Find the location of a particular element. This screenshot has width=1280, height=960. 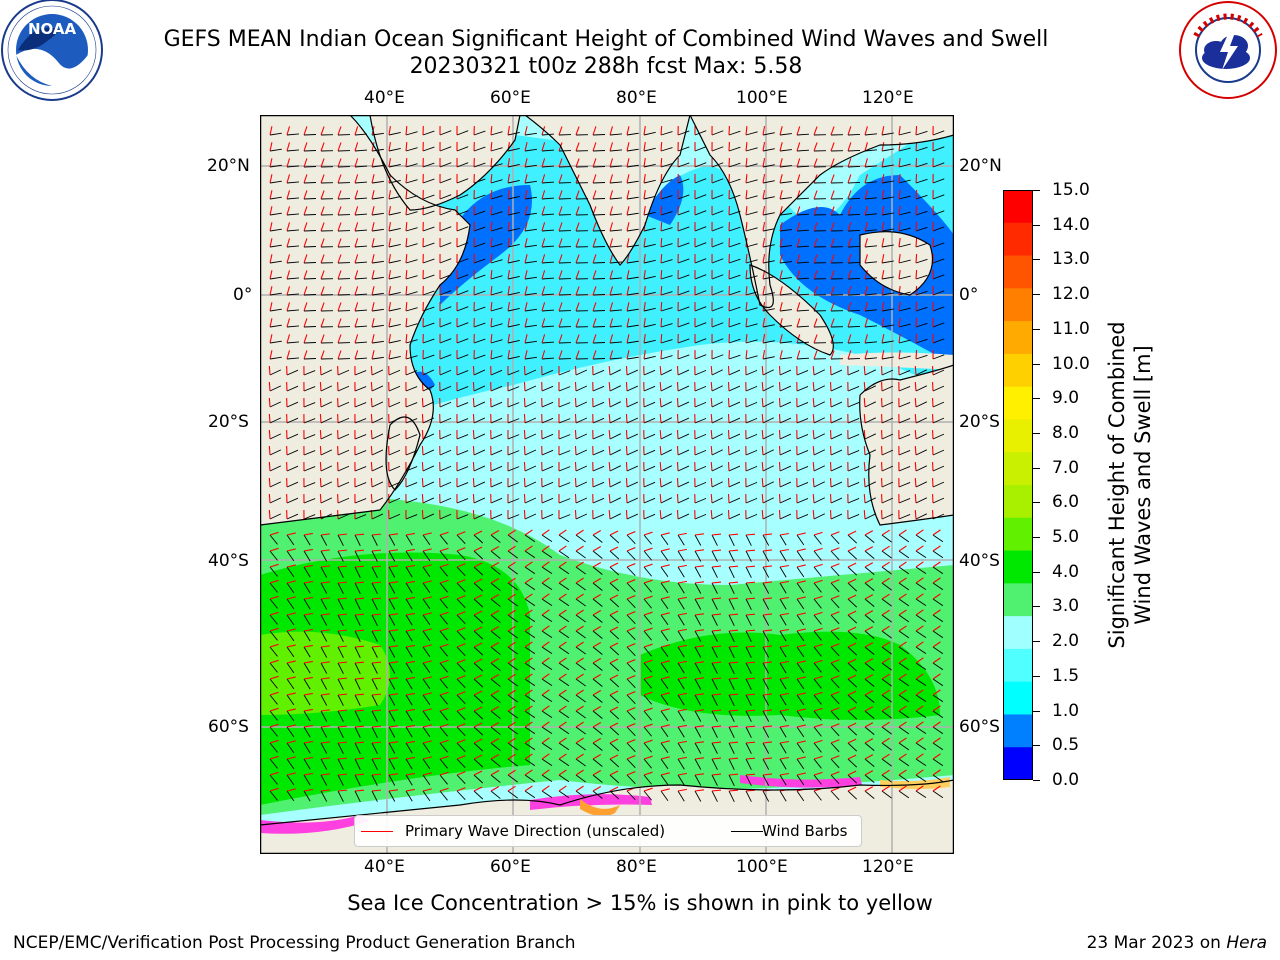

colorbar-tick-label: 11.0 is located at coordinates (1071, 328).